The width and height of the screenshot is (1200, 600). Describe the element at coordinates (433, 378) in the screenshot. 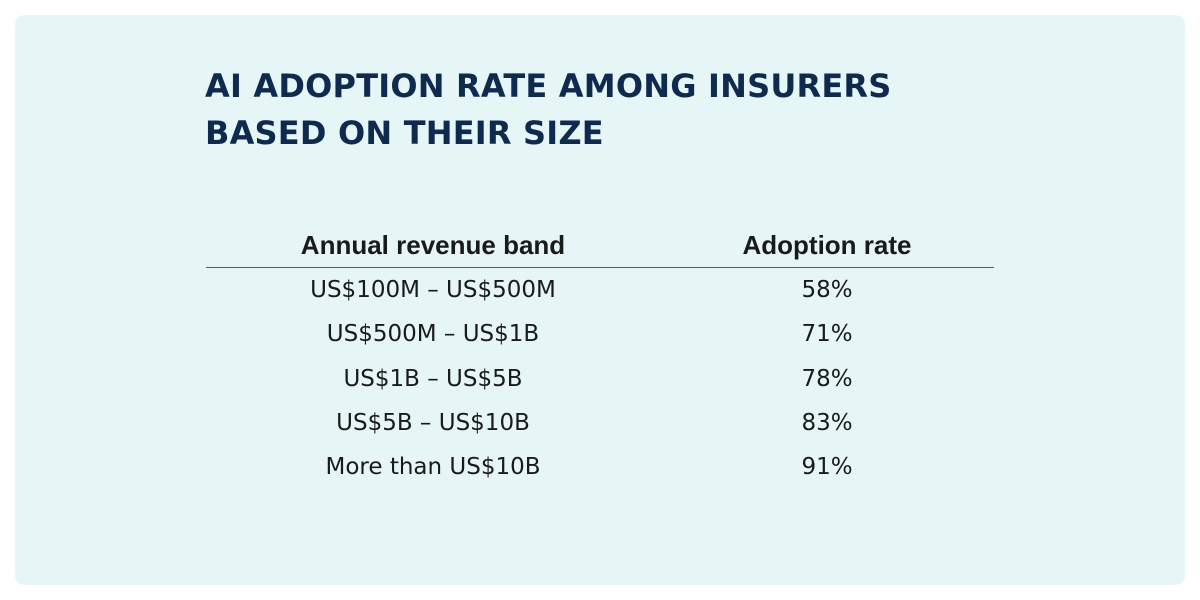

I see `revenue-band-cell: US$1B – US$5B` at that location.